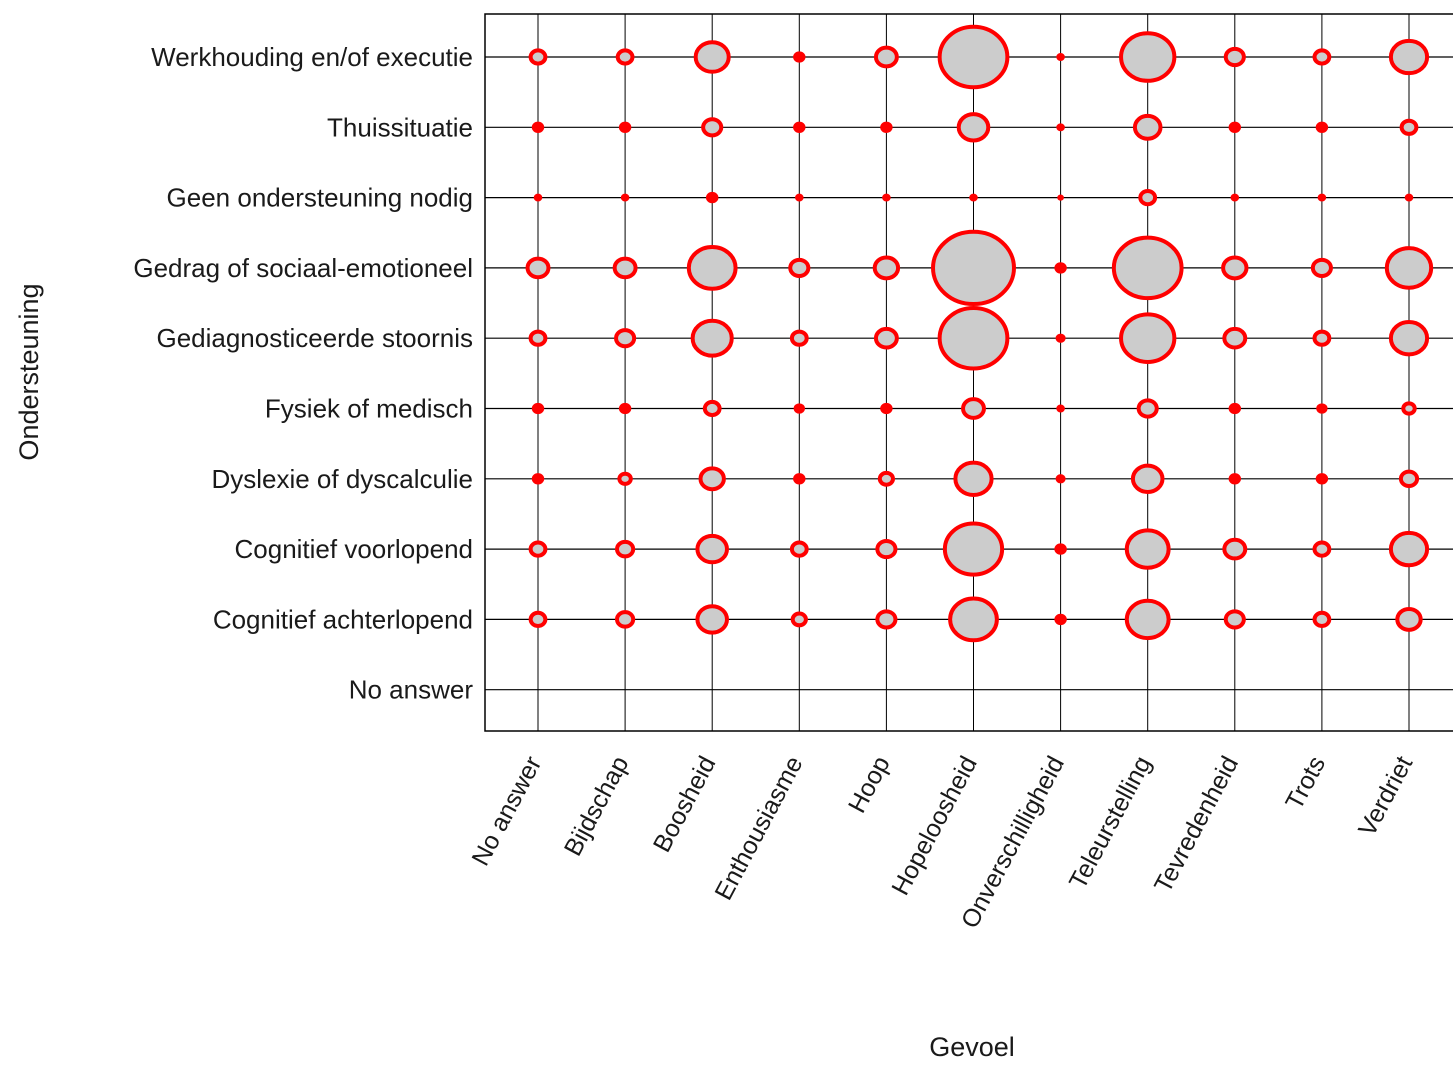 The height and width of the screenshot is (1066, 1453). I want to click on y-tick-label: Cognitief voorlopend, so click(354, 549).